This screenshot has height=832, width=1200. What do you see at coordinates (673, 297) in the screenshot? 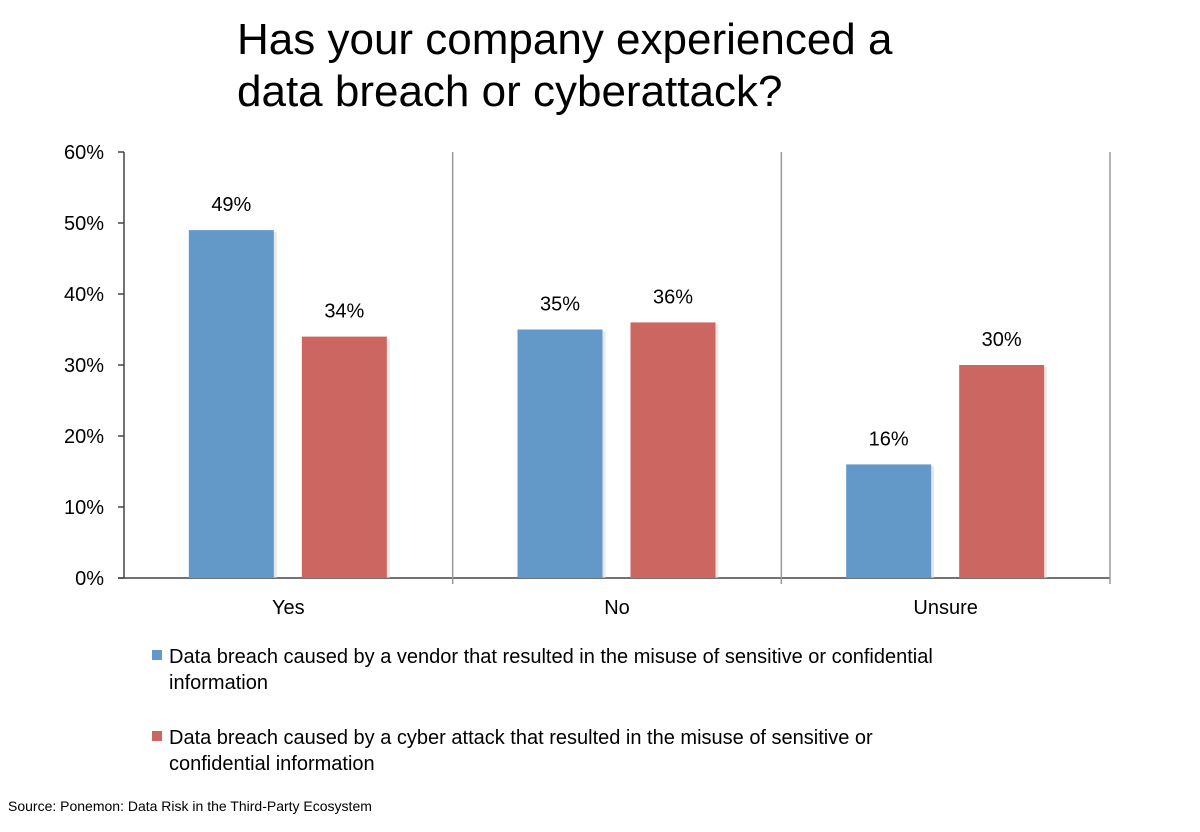
I see `data-label: 36%` at bounding box center [673, 297].